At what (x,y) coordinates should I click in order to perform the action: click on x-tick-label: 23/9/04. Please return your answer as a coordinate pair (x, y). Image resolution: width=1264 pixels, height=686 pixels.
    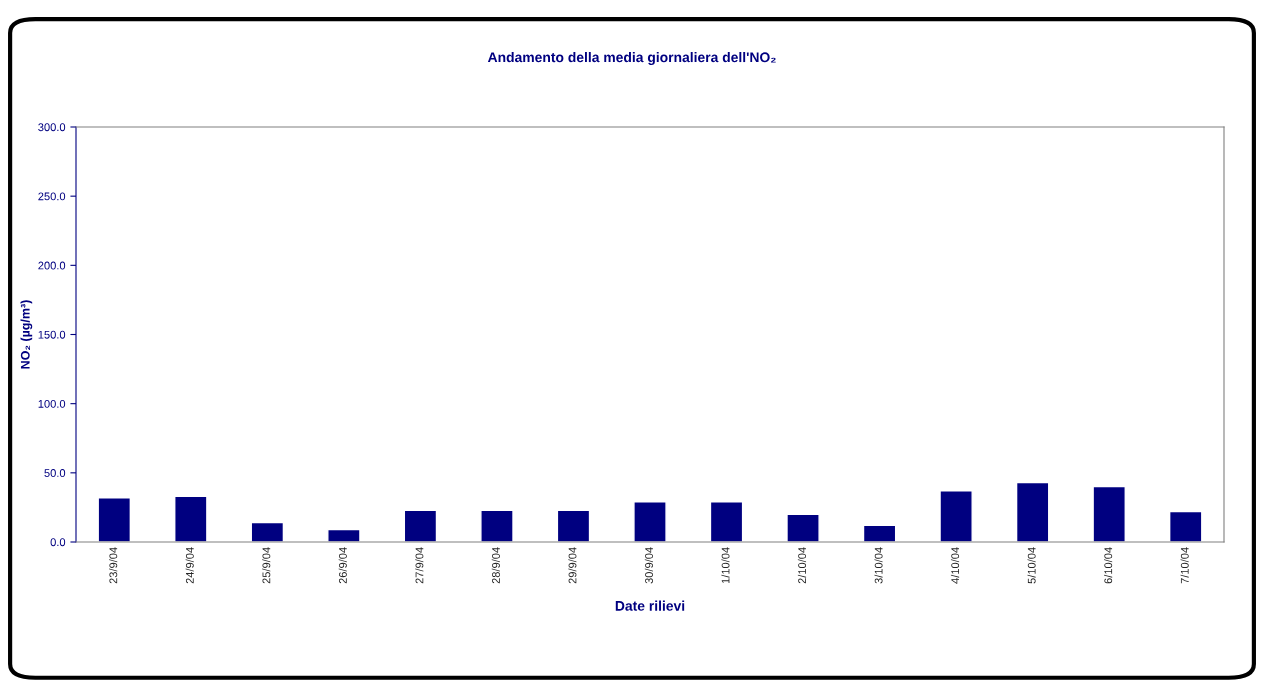
    Looking at the image, I should click on (113, 565).